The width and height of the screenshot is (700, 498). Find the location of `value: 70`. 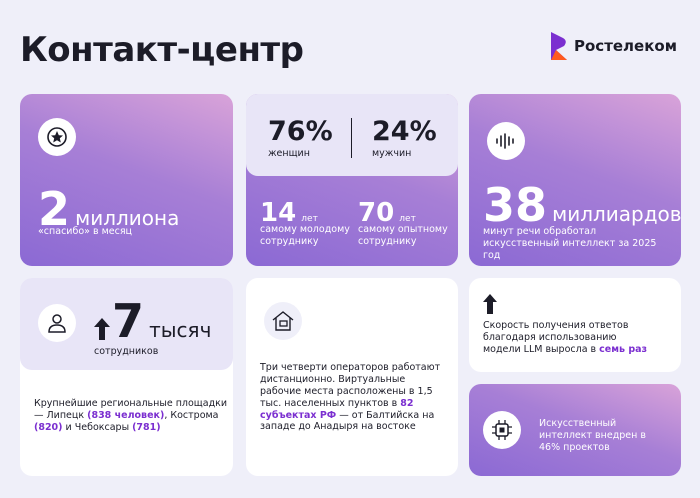

value: 70 is located at coordinates (376, 213).